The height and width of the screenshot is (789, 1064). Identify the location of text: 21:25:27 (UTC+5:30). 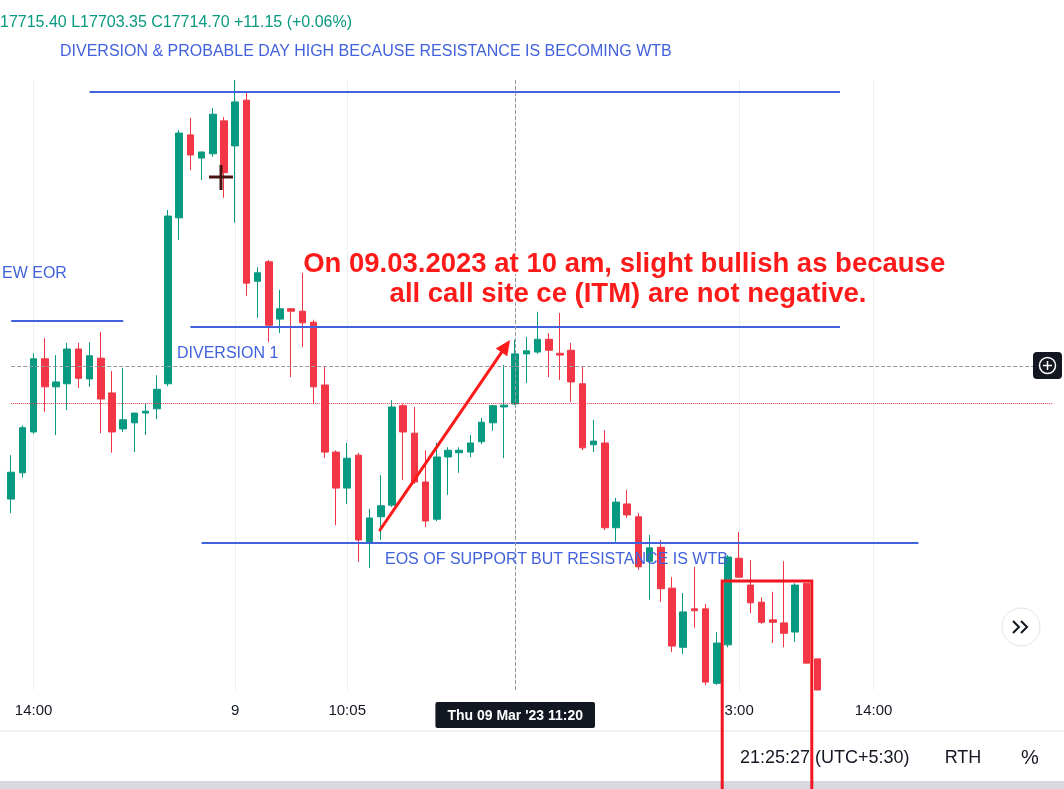
(825, 757).